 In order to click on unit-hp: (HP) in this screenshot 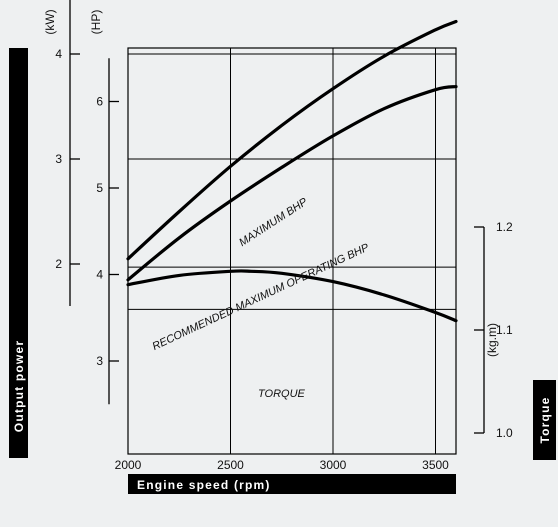, I will do `click(96, 22)`.